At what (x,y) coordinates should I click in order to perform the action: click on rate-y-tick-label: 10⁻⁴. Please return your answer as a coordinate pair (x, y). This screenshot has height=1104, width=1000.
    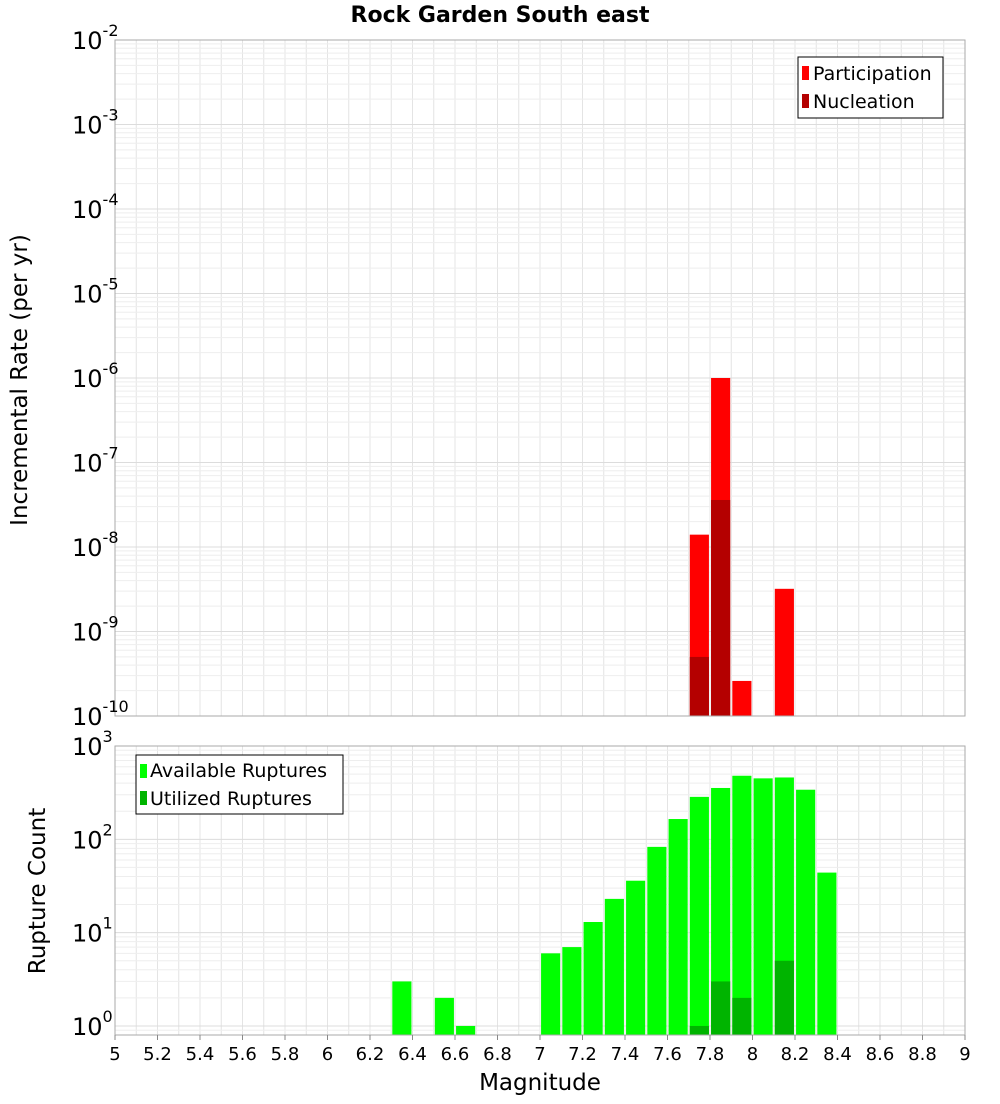
    Looking at the image, I should click on (95, 207).